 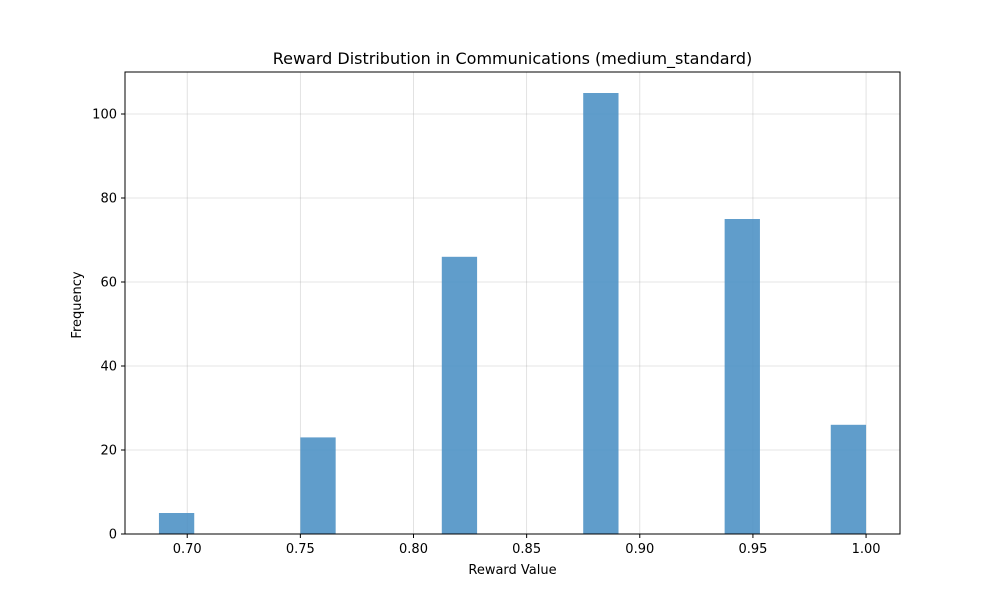 I want to click on x-tick-label: 0.80, so click(x=413, y=549).